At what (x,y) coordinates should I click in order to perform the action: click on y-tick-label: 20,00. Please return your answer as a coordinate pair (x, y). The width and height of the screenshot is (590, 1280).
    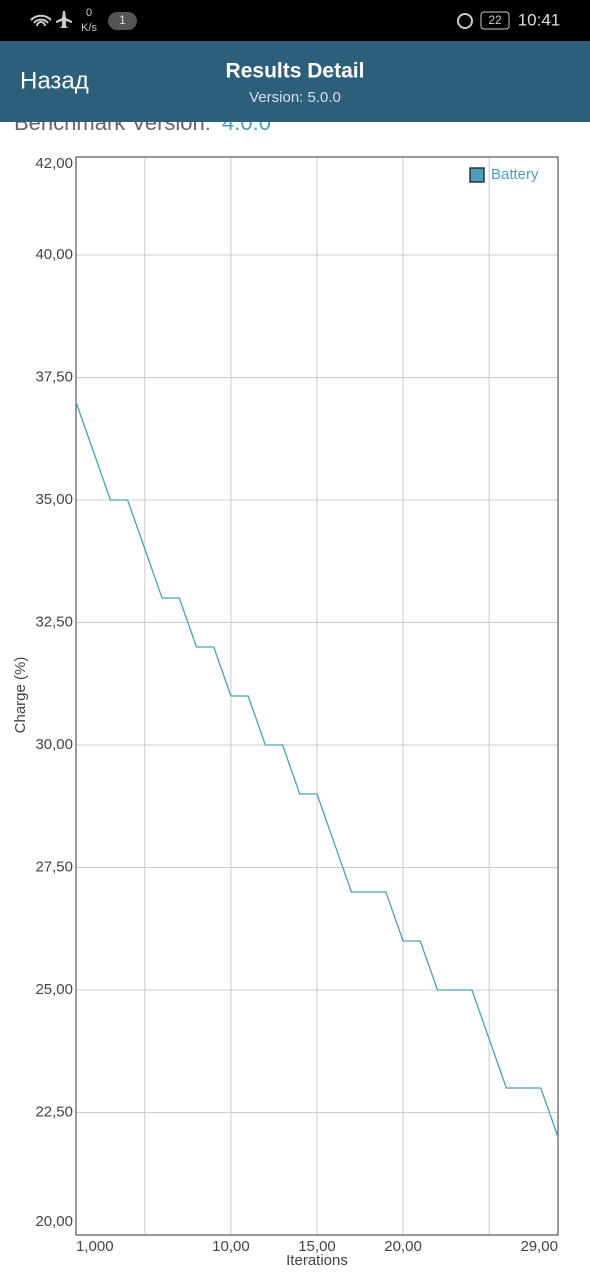
    Looking at the image, I should click on (54, 1221).